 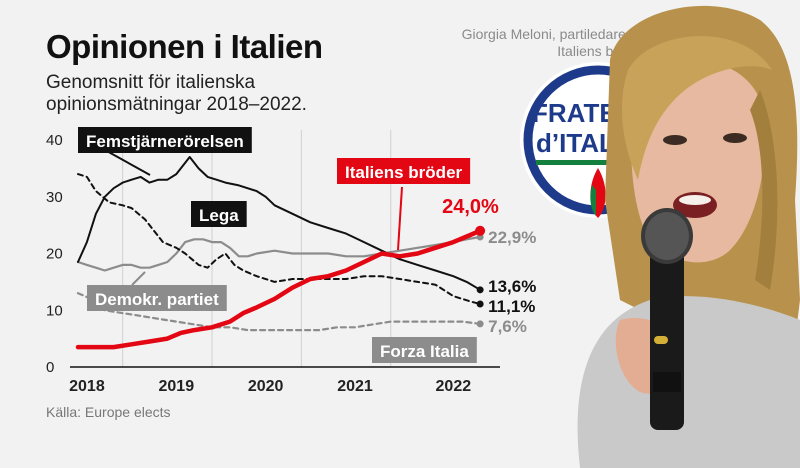 I want to click on x-tick-label: 2018, so click(x=87, y=386).